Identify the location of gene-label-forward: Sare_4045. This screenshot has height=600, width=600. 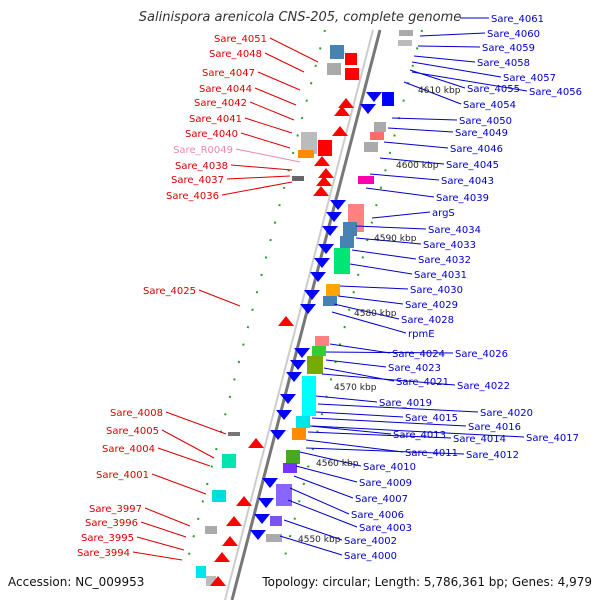
(472, 165).